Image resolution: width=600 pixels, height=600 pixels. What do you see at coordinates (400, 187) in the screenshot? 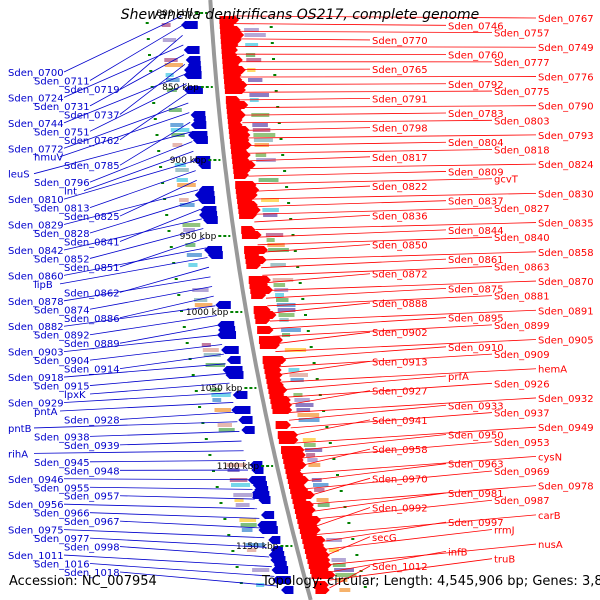
I see `gene-label-right: Sden_0822` at bounding box center [400, 187].